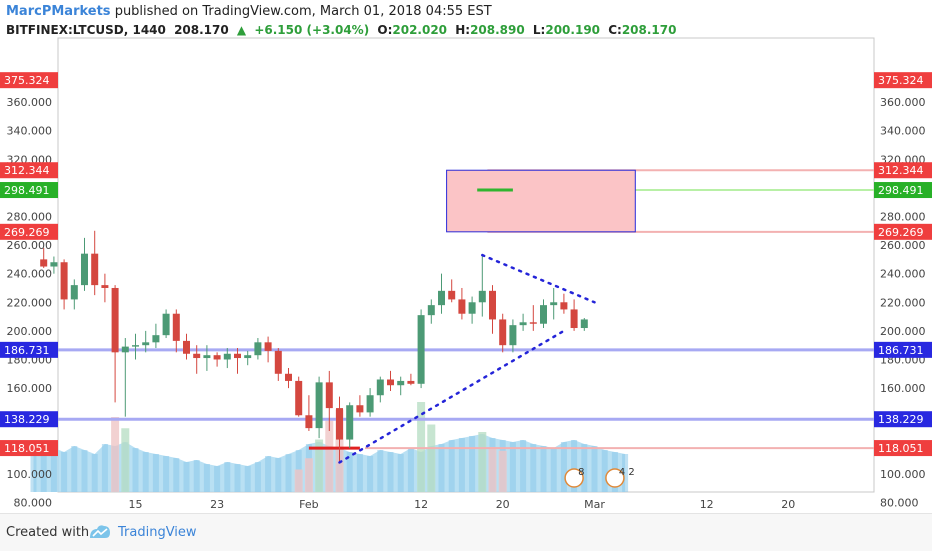 This screenshot has height=551, width=932. What do you see at coordinates (903, 245) in the screenshot?
I see `y-tick-right: 260.000` at bounding box center [903, 245].